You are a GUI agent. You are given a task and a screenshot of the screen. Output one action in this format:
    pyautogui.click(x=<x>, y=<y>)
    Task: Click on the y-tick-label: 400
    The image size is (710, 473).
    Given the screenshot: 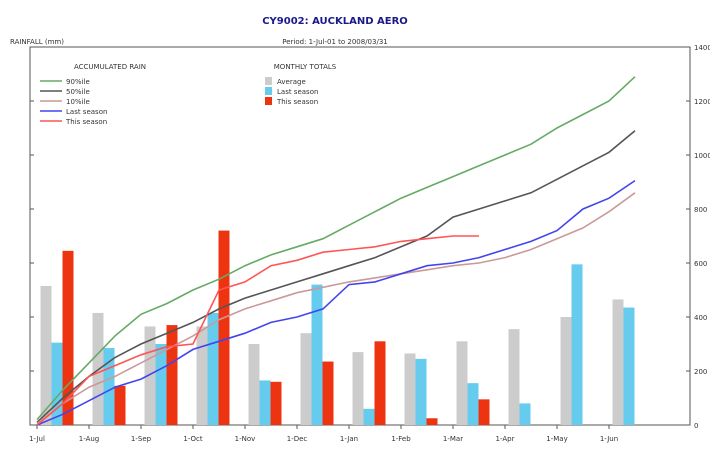 What is the action you would take?
    pyautogui.click(x=700, y=318)
    